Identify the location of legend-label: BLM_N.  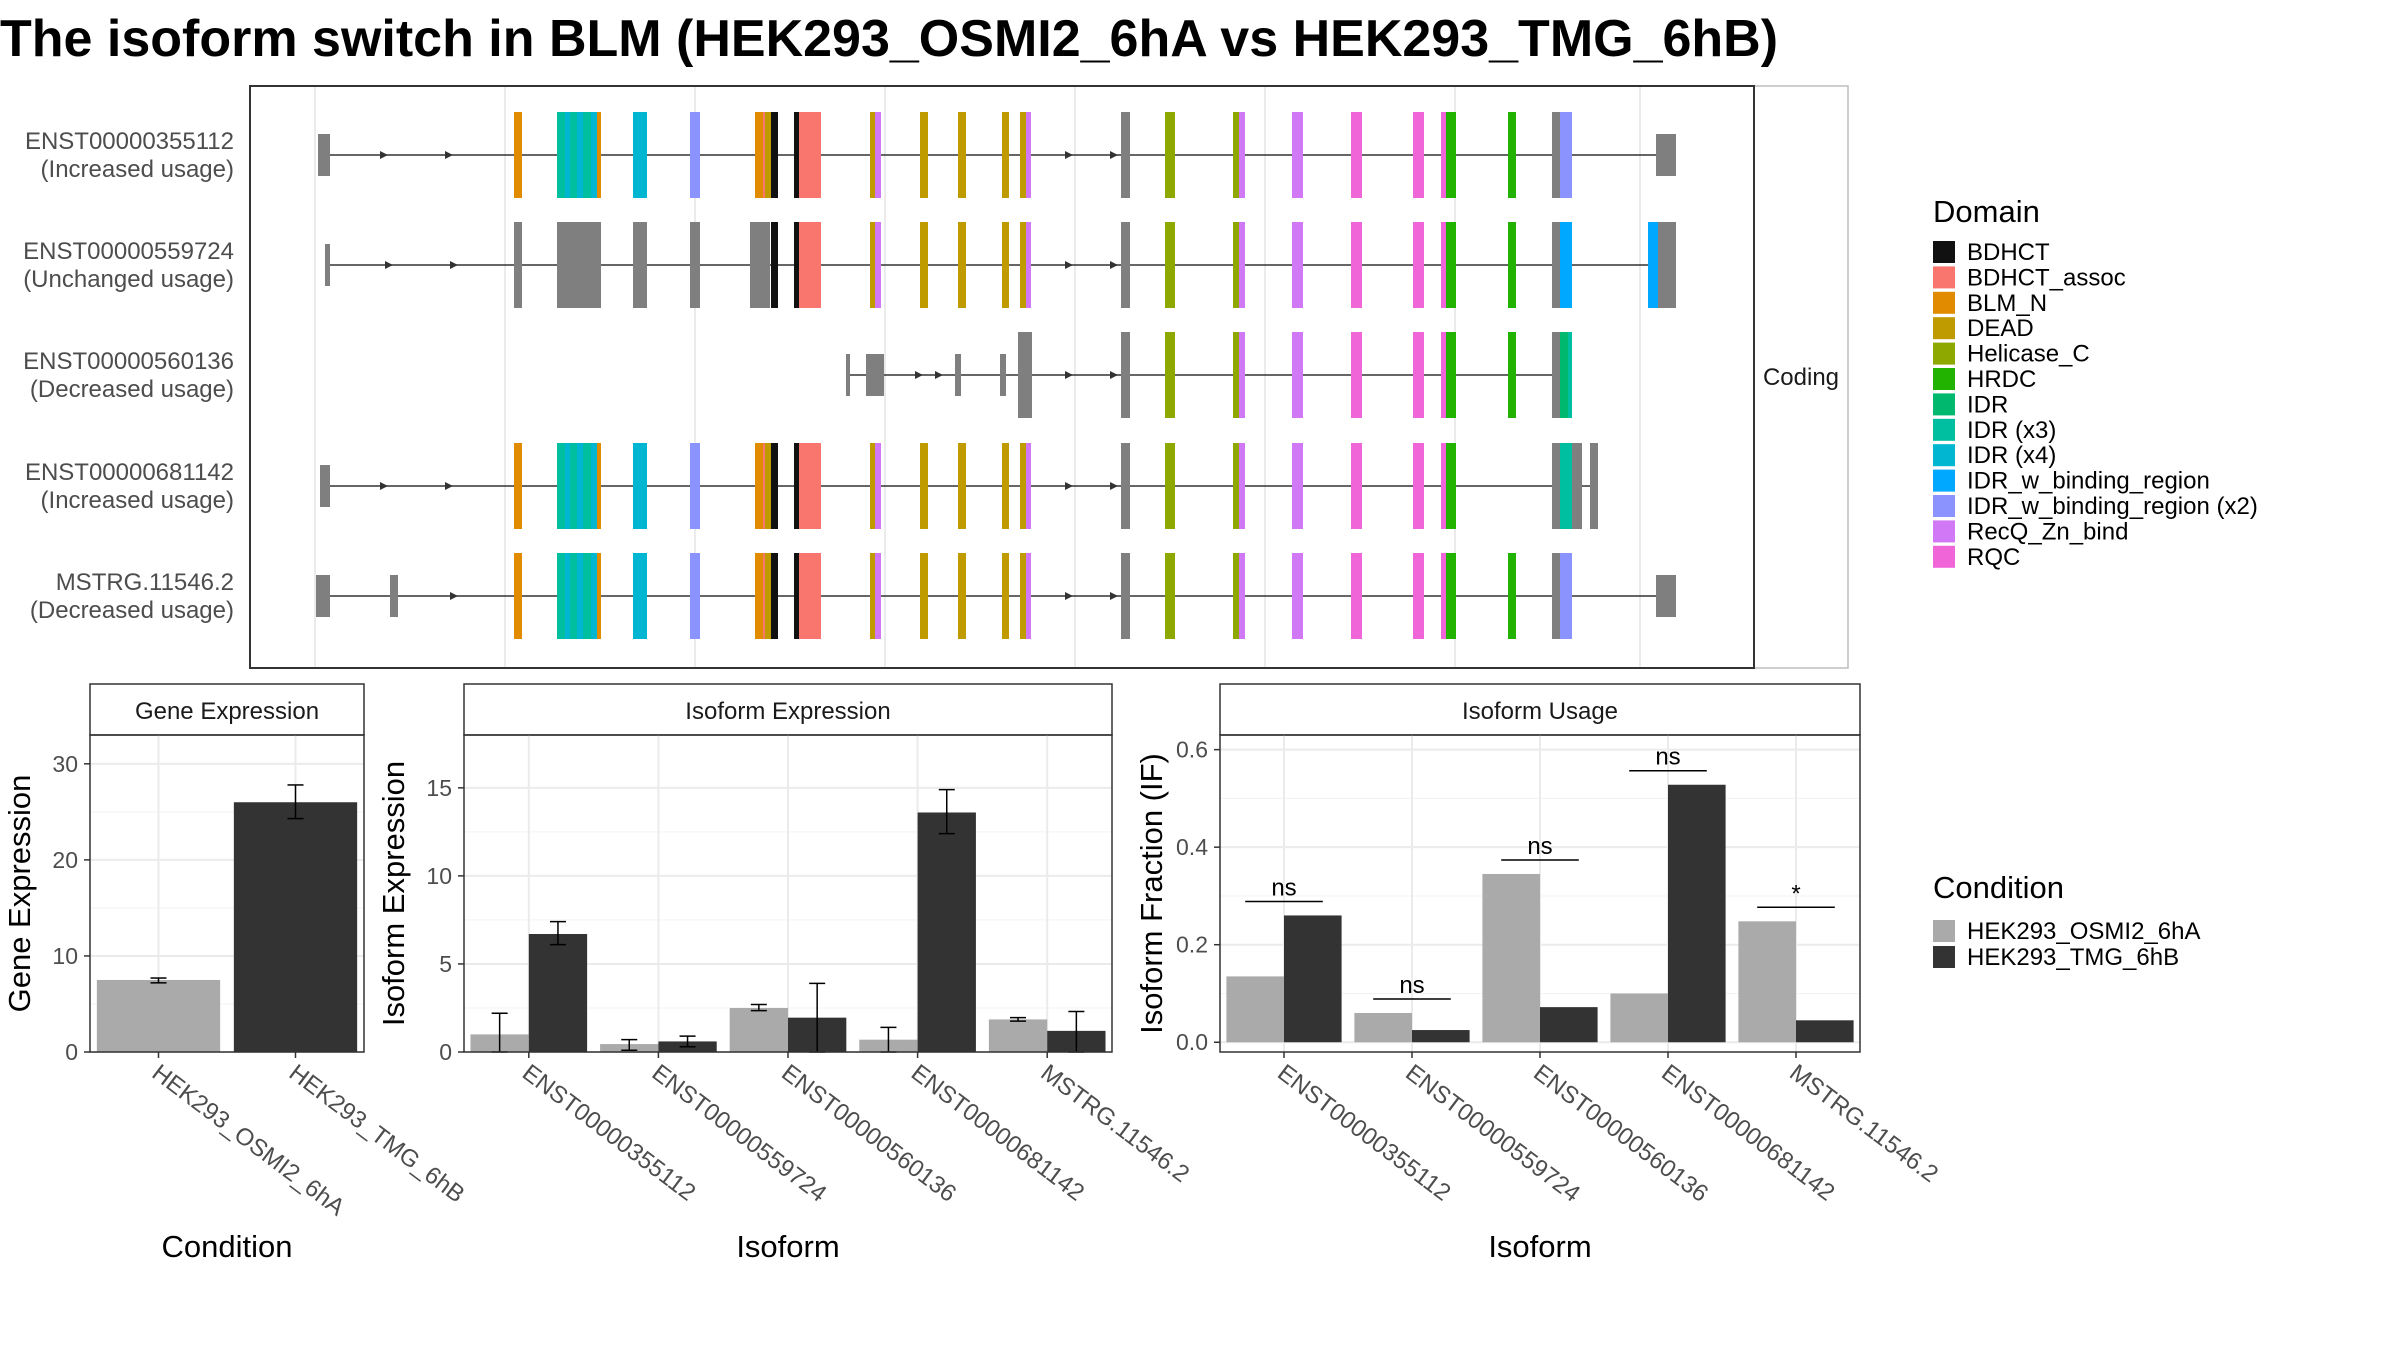
(2007, 303).